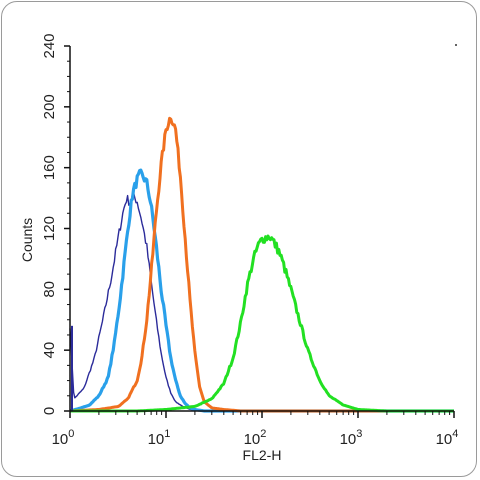 The height and width of the screenshot is (480, 480). I want to click on x-tick-exponent: 3, so click(359, 434).